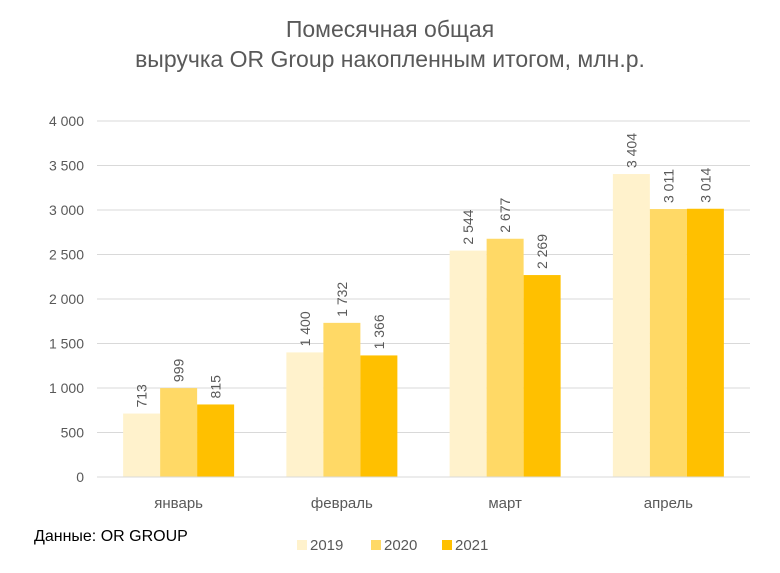  Describe the element at coordinates (668, 186) in the screenshot. I see `data-label: 3 011` at that location.